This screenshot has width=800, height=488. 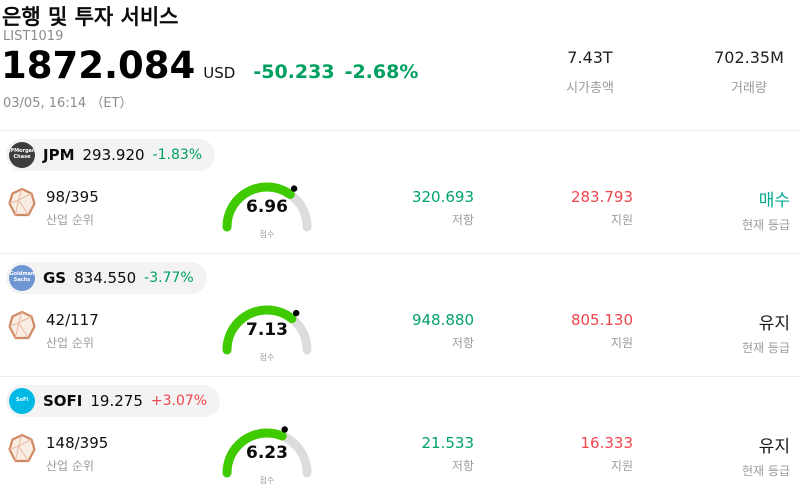 What do you see at coordinates (443, 208) in the screenshot?
I see `resistance-cell: 320.693 저항` at bounding box center [443, 208].